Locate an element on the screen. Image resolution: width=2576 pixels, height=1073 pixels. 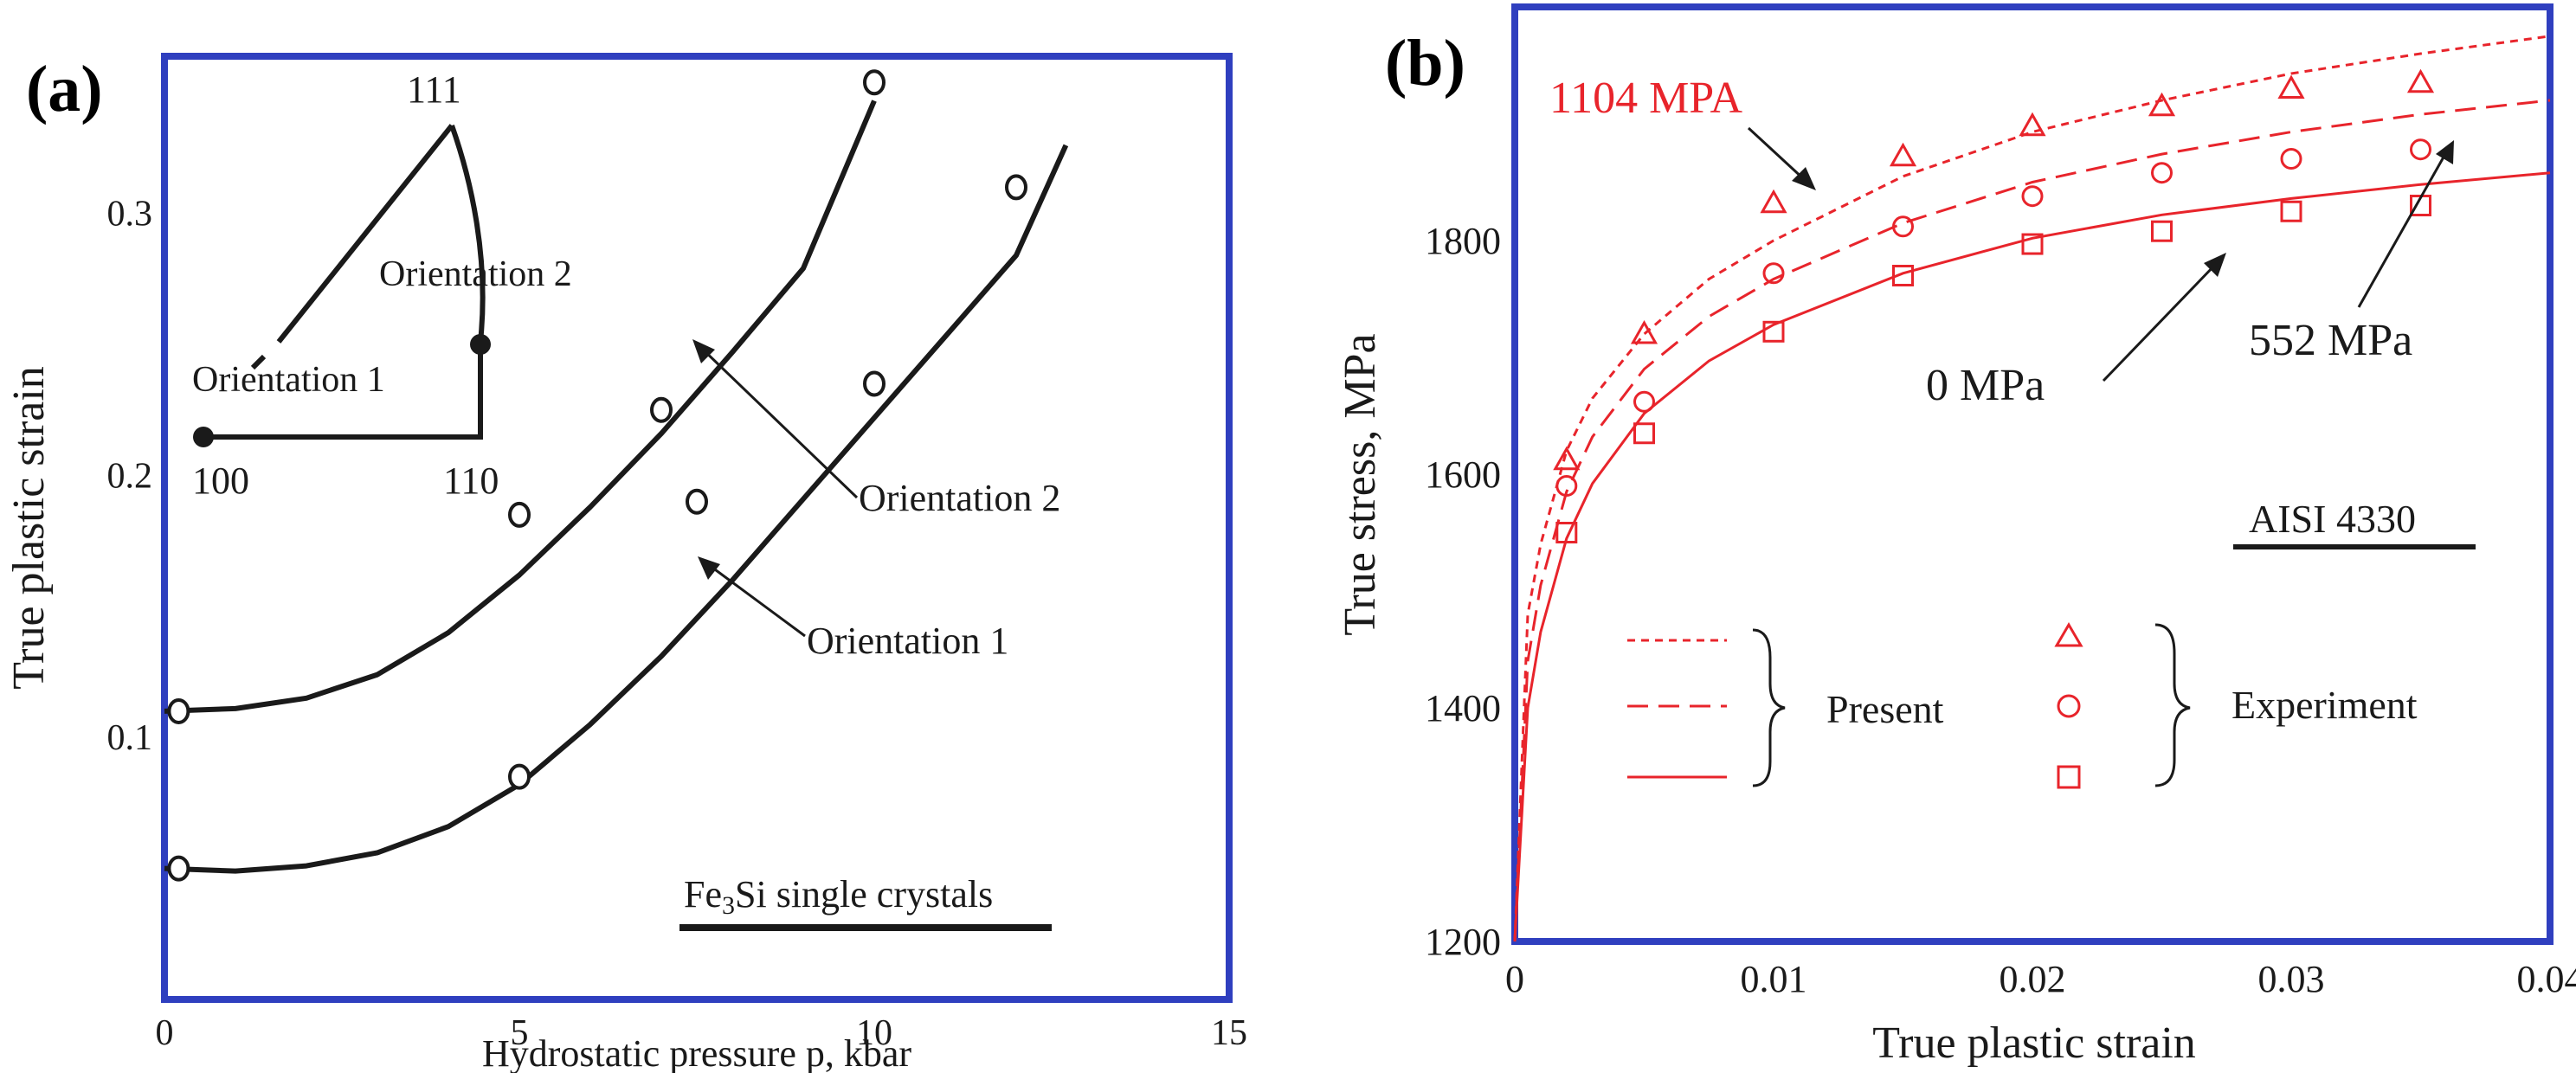
panel-a-ytick-label: 0.1 is located at coordinates (130, 738).